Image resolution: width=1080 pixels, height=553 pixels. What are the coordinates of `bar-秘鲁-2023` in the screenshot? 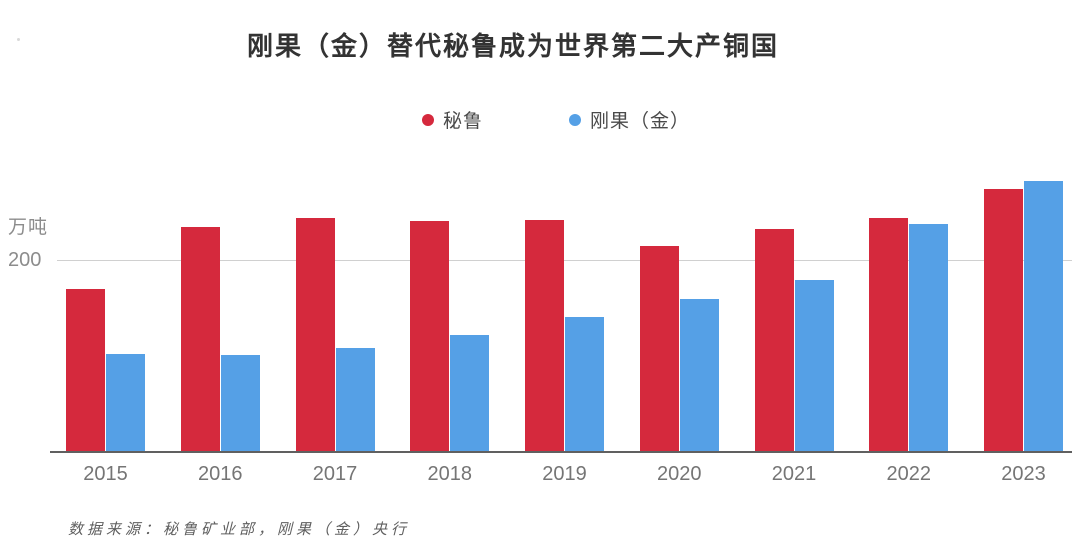 It's located at (1003, 320).